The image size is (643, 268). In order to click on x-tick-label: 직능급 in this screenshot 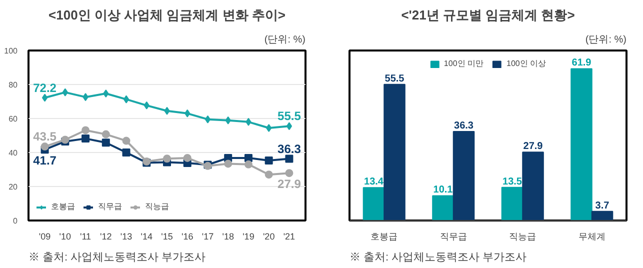, I will do `click(522, 237)`.